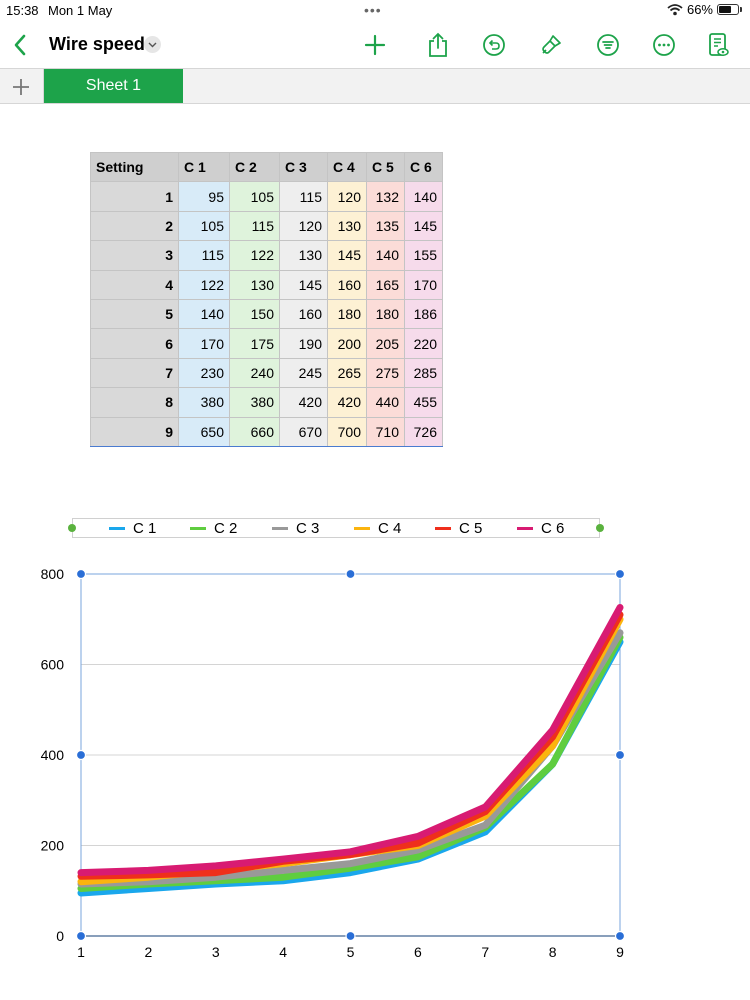 The width and height of the screenshot is (750, 1000). I want to click on document-title: Wire speed, so click(97, 44).